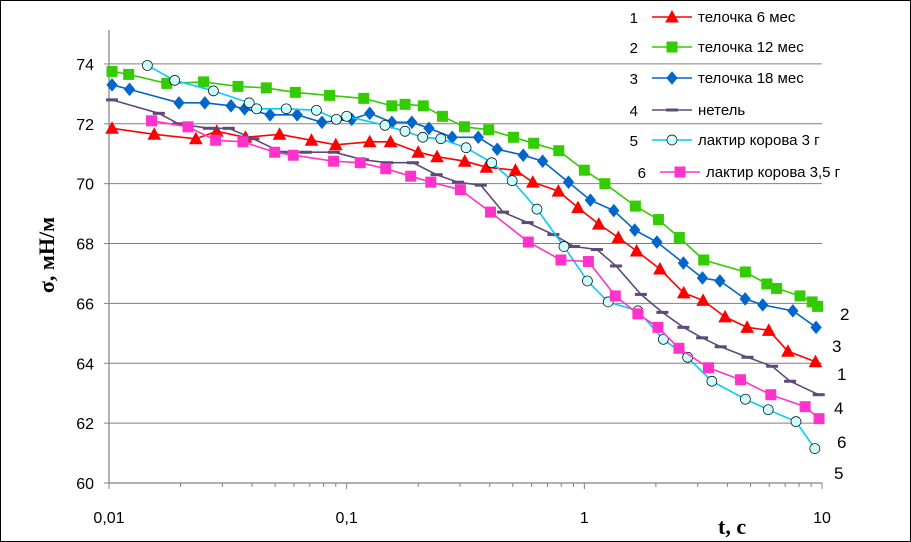 This screenshot has width=911, height=542. Describe the element at coordinates (751, 47) in the screenshot. I see `legend-label: телочка 12 мес` at that location.